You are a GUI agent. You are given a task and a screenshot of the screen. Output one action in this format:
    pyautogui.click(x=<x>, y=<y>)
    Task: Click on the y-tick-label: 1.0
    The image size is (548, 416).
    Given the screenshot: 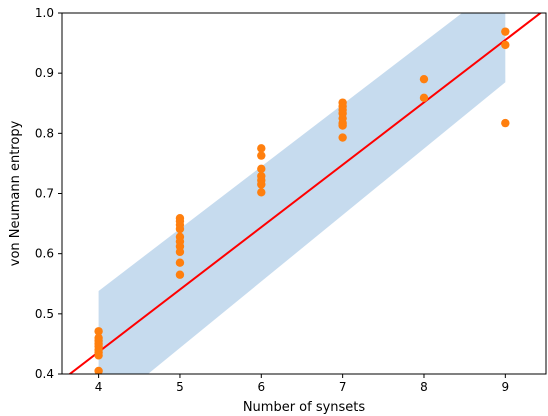 What is the action you would take?
    pyautogui.click(x=44, y=13)
    